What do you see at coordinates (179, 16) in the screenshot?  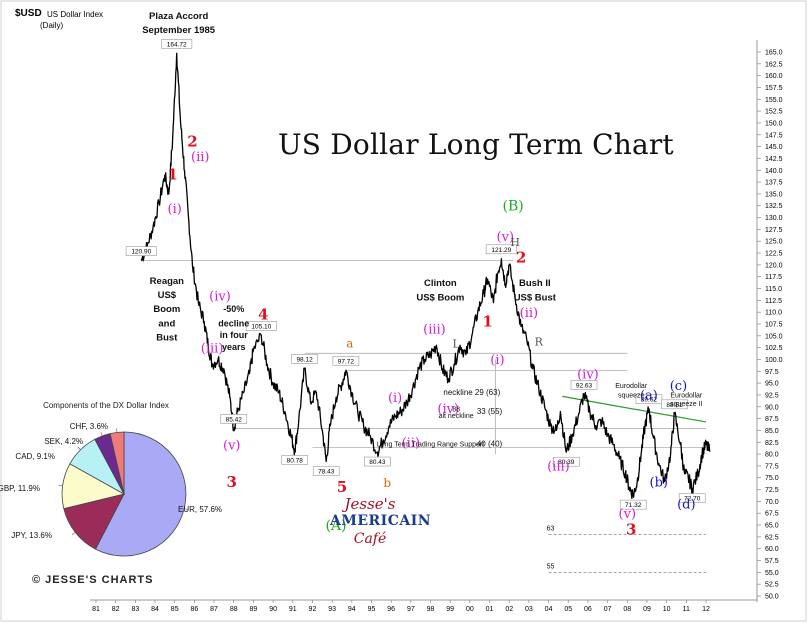 I see `annotation-text: Plaza Accord` at bounding box center [179, 16].